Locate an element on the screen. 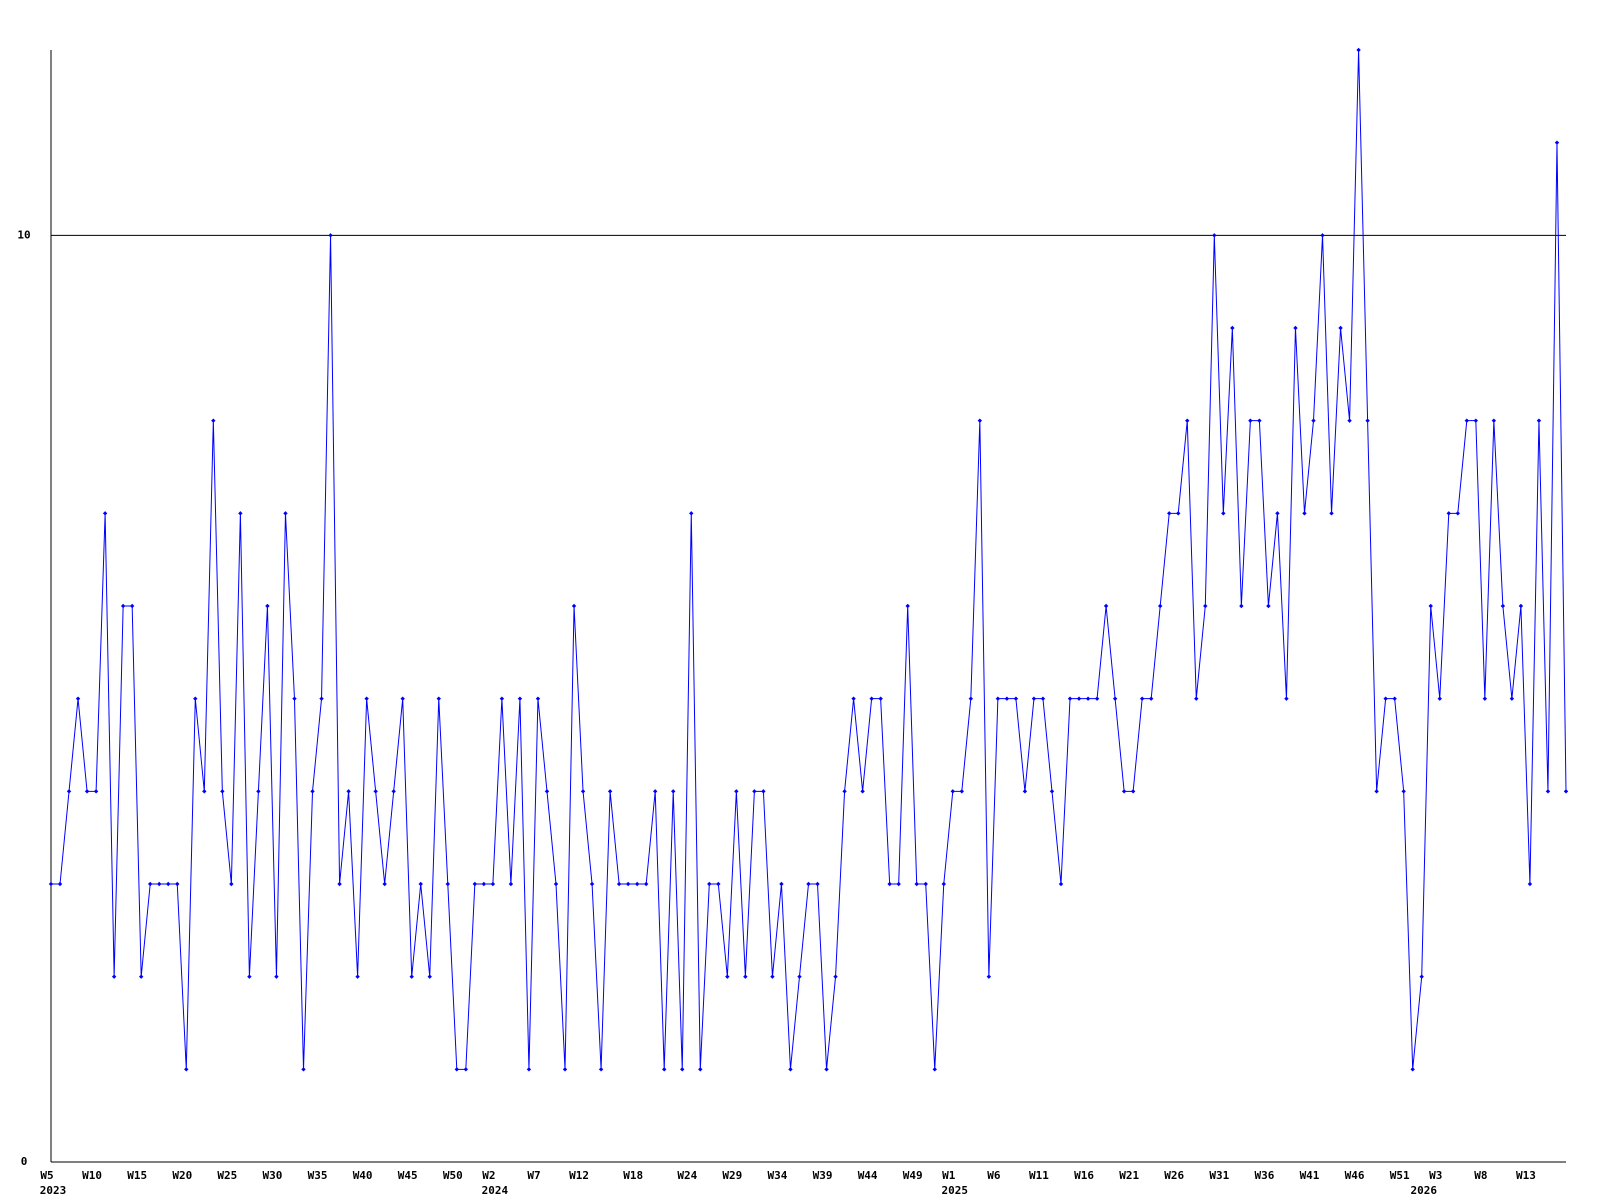 The height and width of the screenshot is (1200, 1600). x-tick-label: W12 is located at coordinates (579, 1175).